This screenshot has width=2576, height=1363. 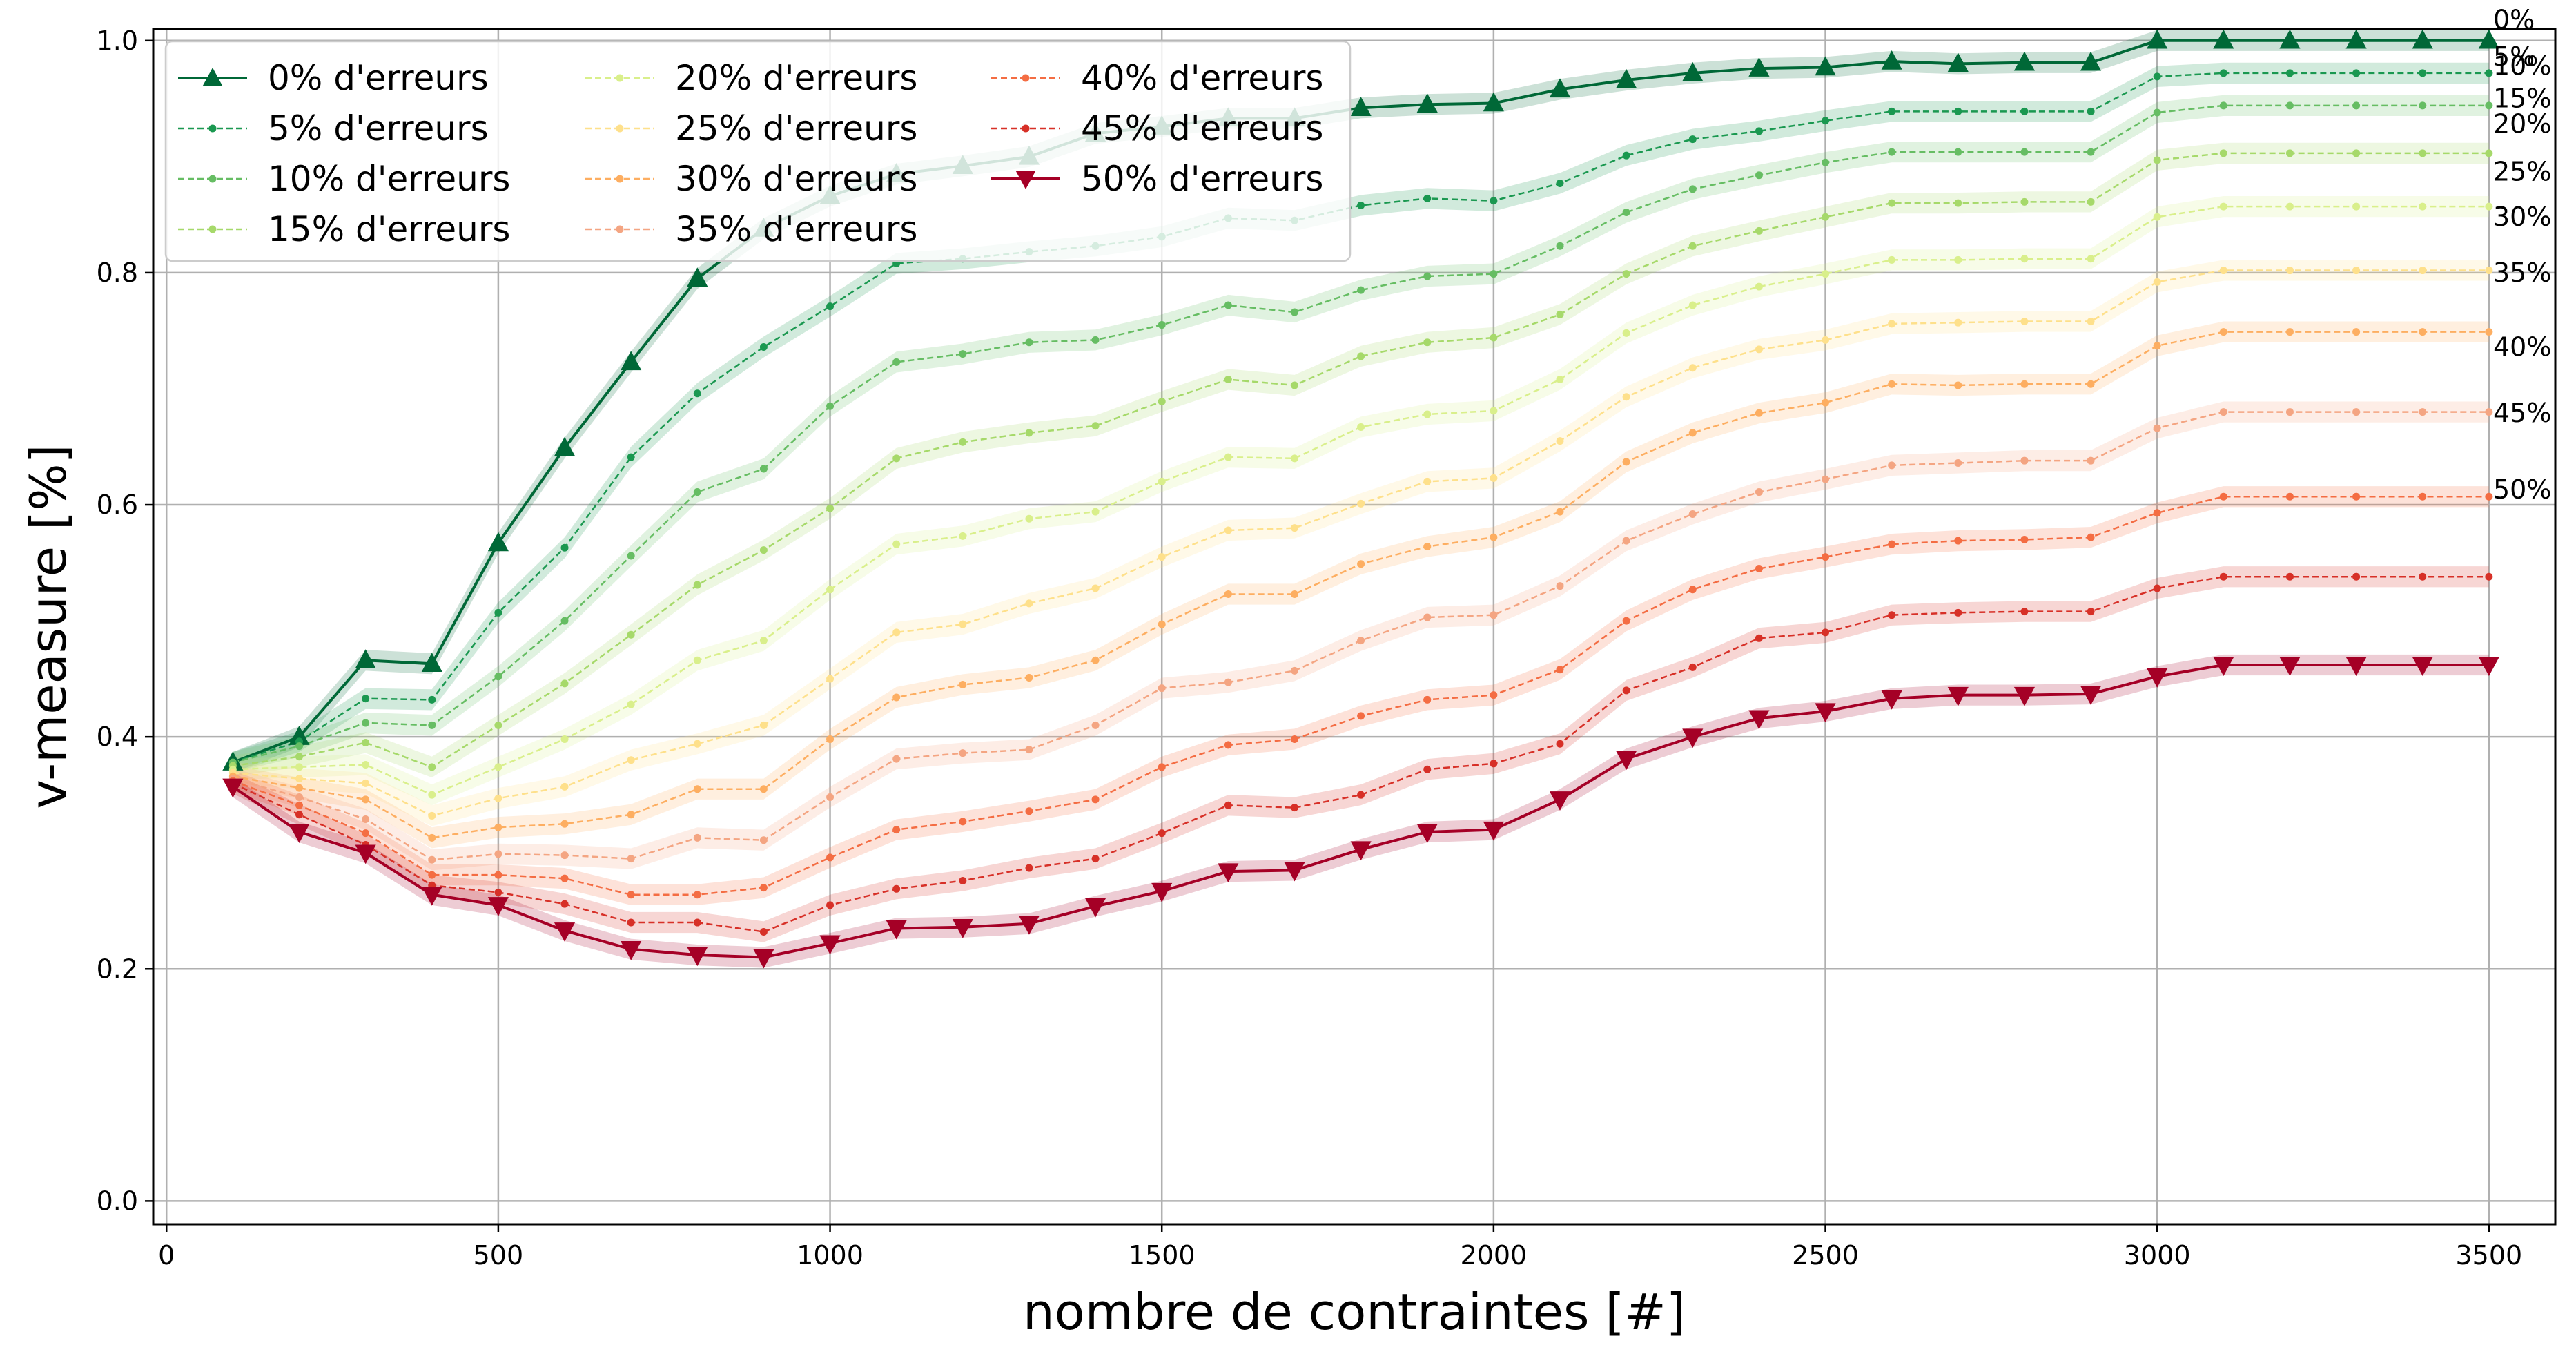 I want to click on legend-label: 15% d'erreurs, so click(x=389, y=229).